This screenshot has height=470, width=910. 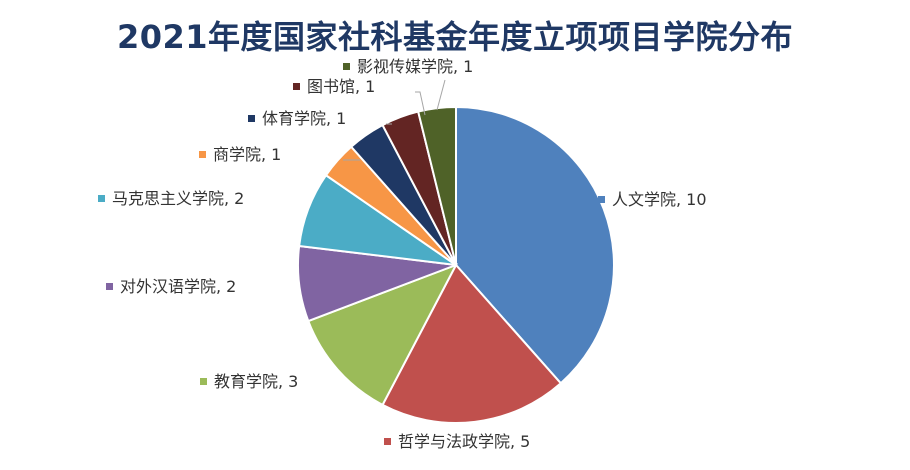 I want to click on data-label-1: 人文学院, 10, so click(x=659, y=199).